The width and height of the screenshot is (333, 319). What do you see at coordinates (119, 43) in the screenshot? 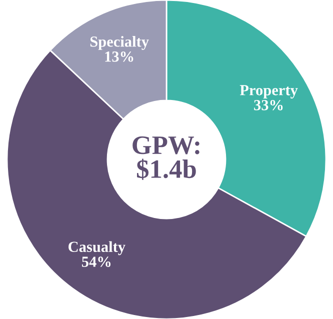
I see `slice-label: Specialty` at bounding box center [119, 43].